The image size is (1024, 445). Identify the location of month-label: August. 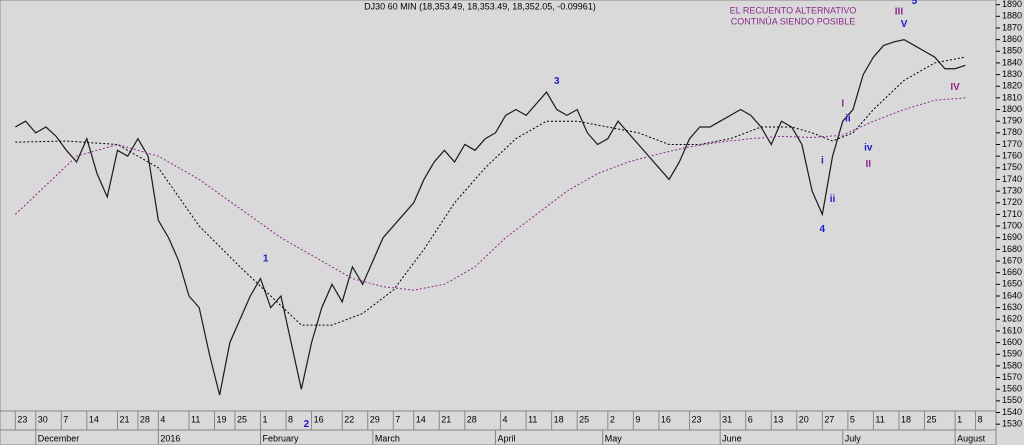
(971, 438).